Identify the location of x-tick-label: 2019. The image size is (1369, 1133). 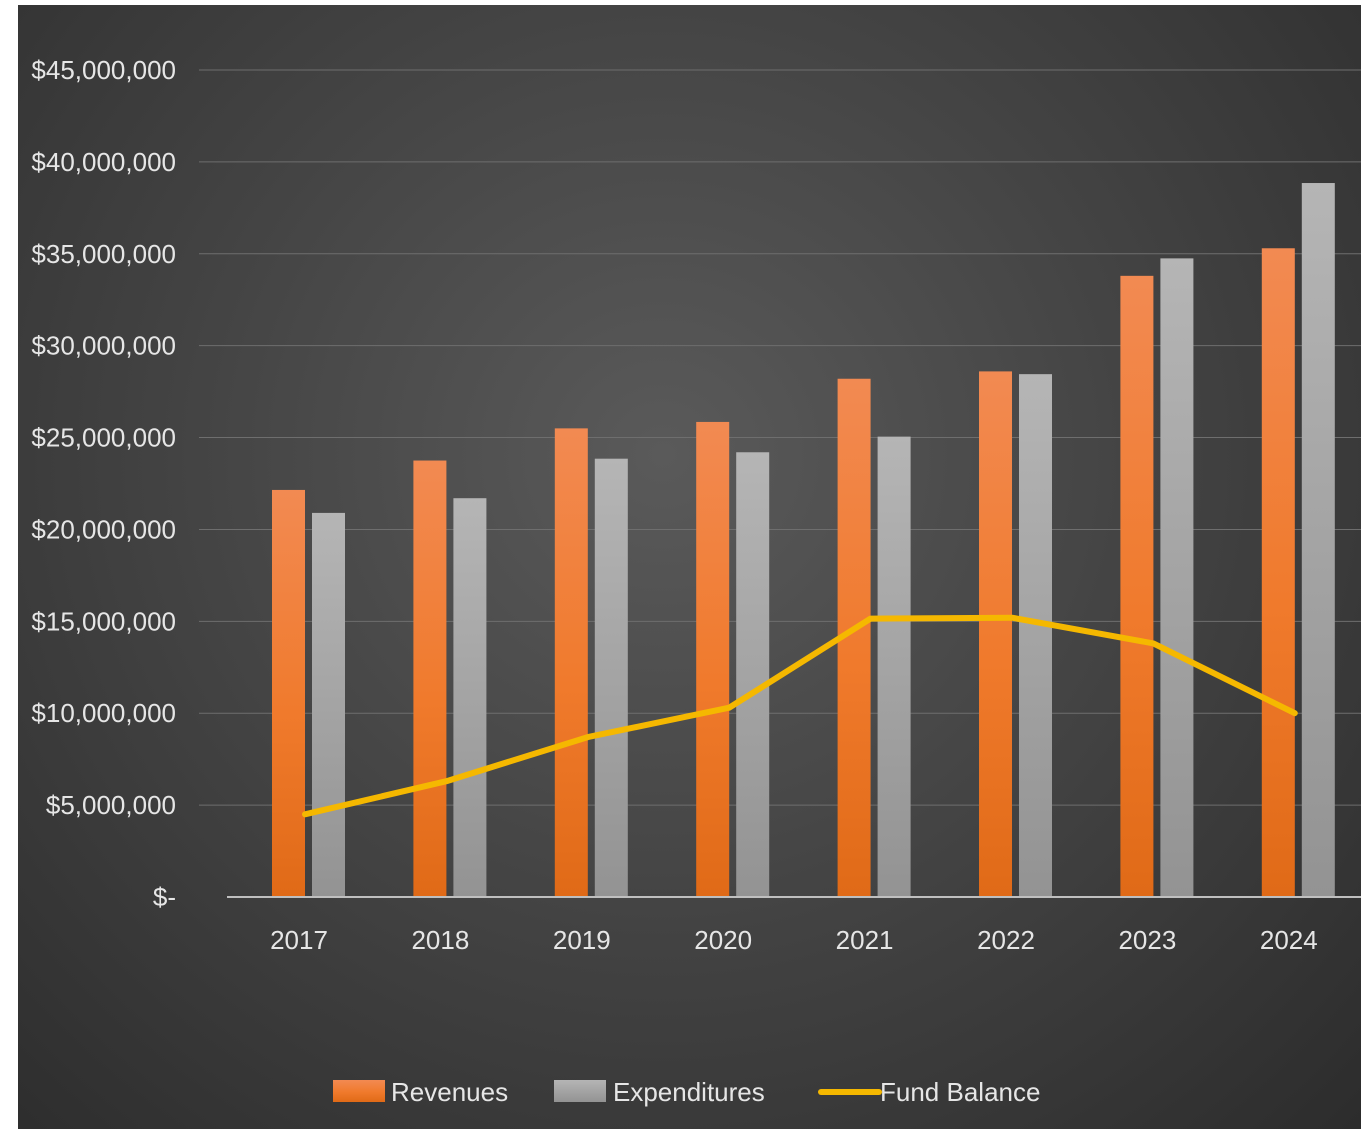
(582, 940).